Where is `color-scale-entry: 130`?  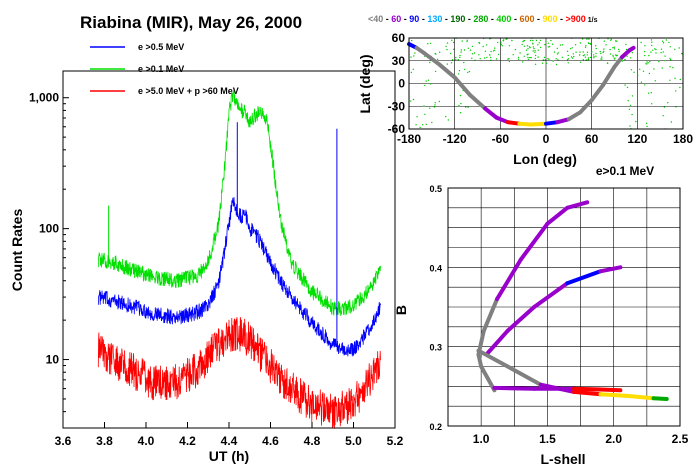 color-scale-entry: 130 is located at coordinates (434, 19).